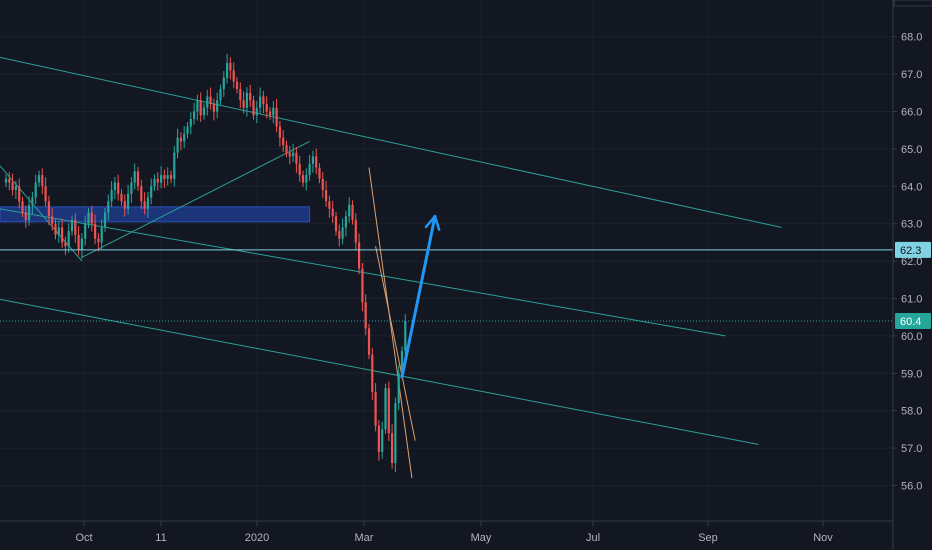  Describe the element at coordinates (83, 538) in the screenshot. I see `x-tick-label: Oct` at that location.